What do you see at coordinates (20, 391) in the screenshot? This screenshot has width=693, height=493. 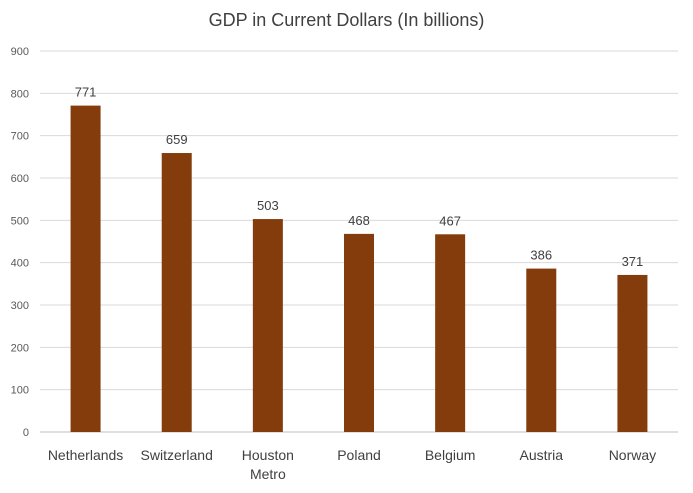 I see `y-tick-label: 100` at bounding box center [20, 391].